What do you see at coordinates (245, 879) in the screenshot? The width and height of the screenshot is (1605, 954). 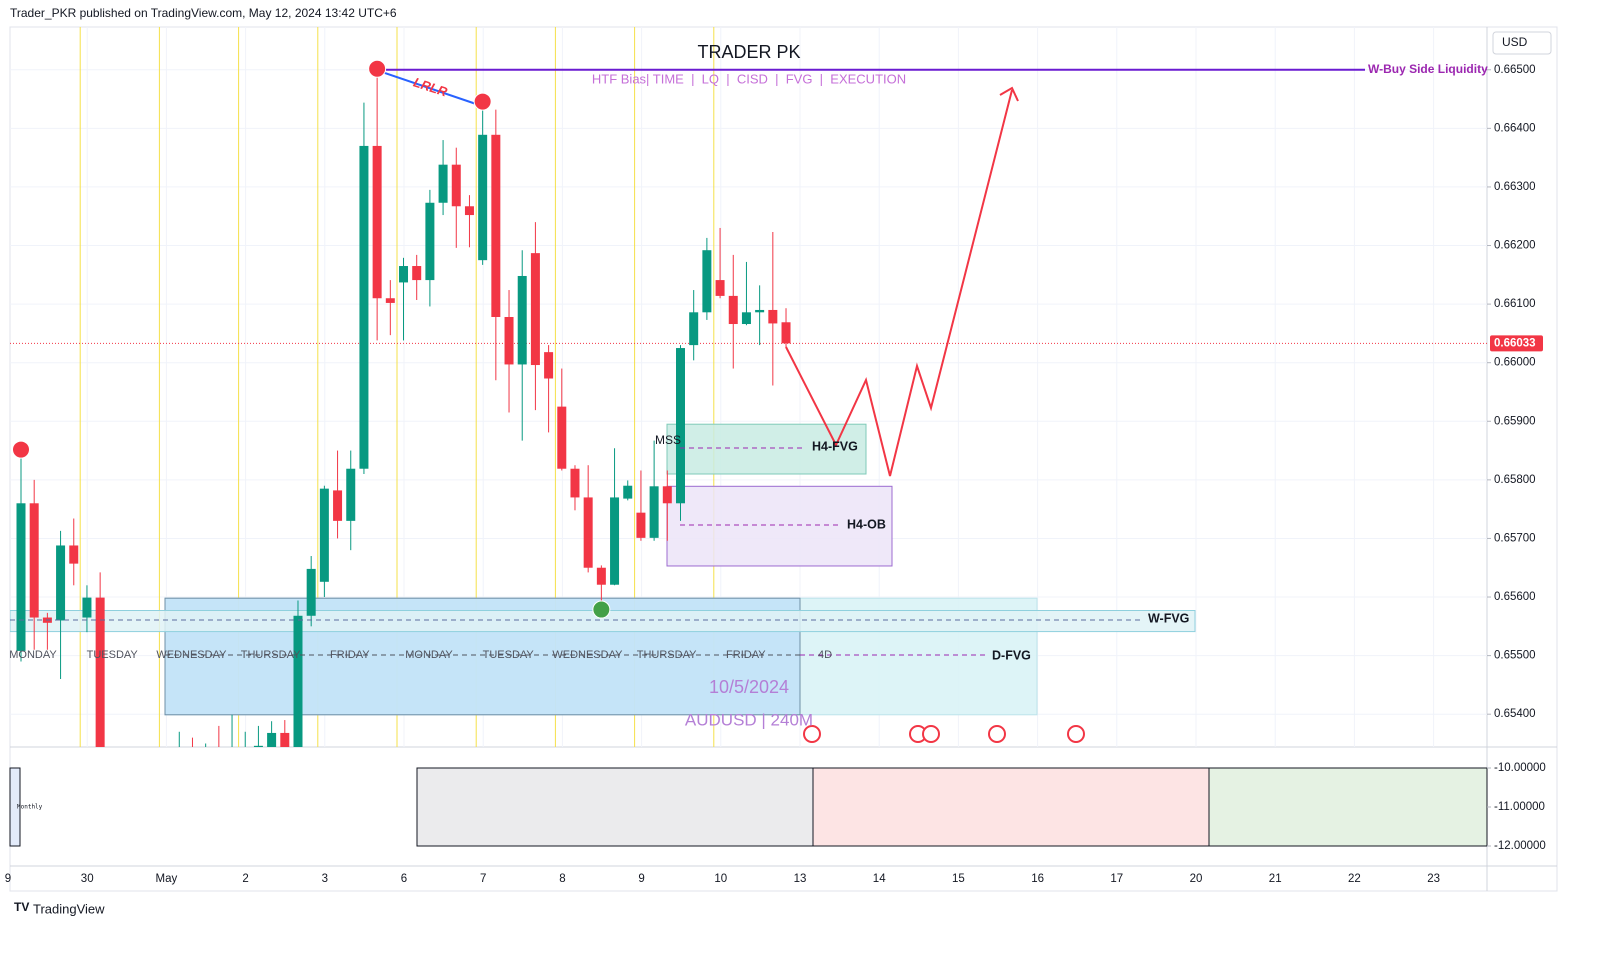 I see `x-tick-label: 2` at bounding box center [245, 879].